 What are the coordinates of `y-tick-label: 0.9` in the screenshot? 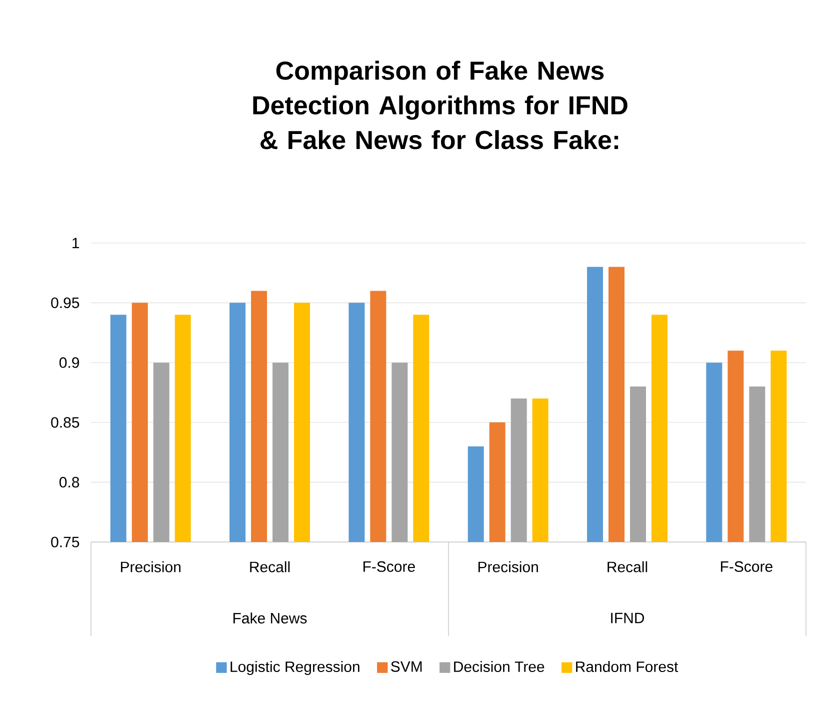 It's located at (69, 362).